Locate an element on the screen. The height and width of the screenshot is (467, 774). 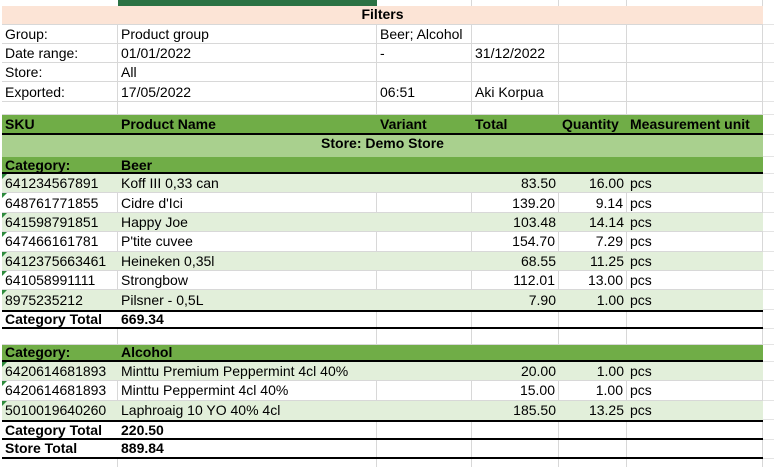
total-cell: 20.00 is located at coordinates (515, 371).